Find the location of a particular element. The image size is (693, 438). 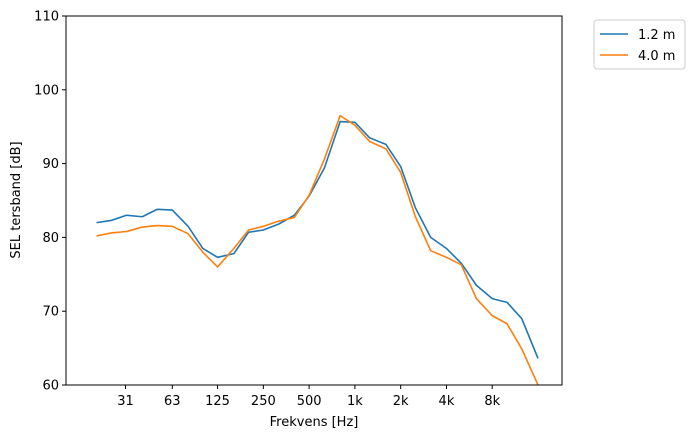

y-tick-label: 80 is located at coordinates (50, 238).